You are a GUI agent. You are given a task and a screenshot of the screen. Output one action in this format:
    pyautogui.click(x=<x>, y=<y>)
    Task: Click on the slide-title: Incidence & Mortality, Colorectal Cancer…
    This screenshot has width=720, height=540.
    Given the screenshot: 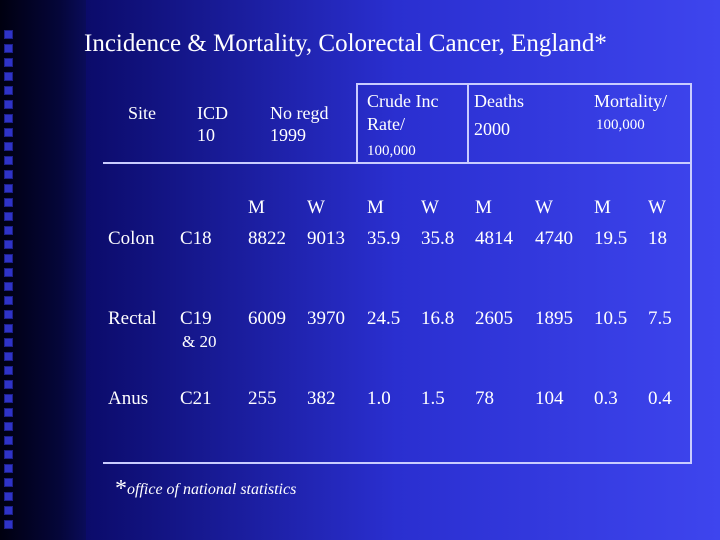 What is the action you would take?
    pyautogui.click(x=345, y=43)
    